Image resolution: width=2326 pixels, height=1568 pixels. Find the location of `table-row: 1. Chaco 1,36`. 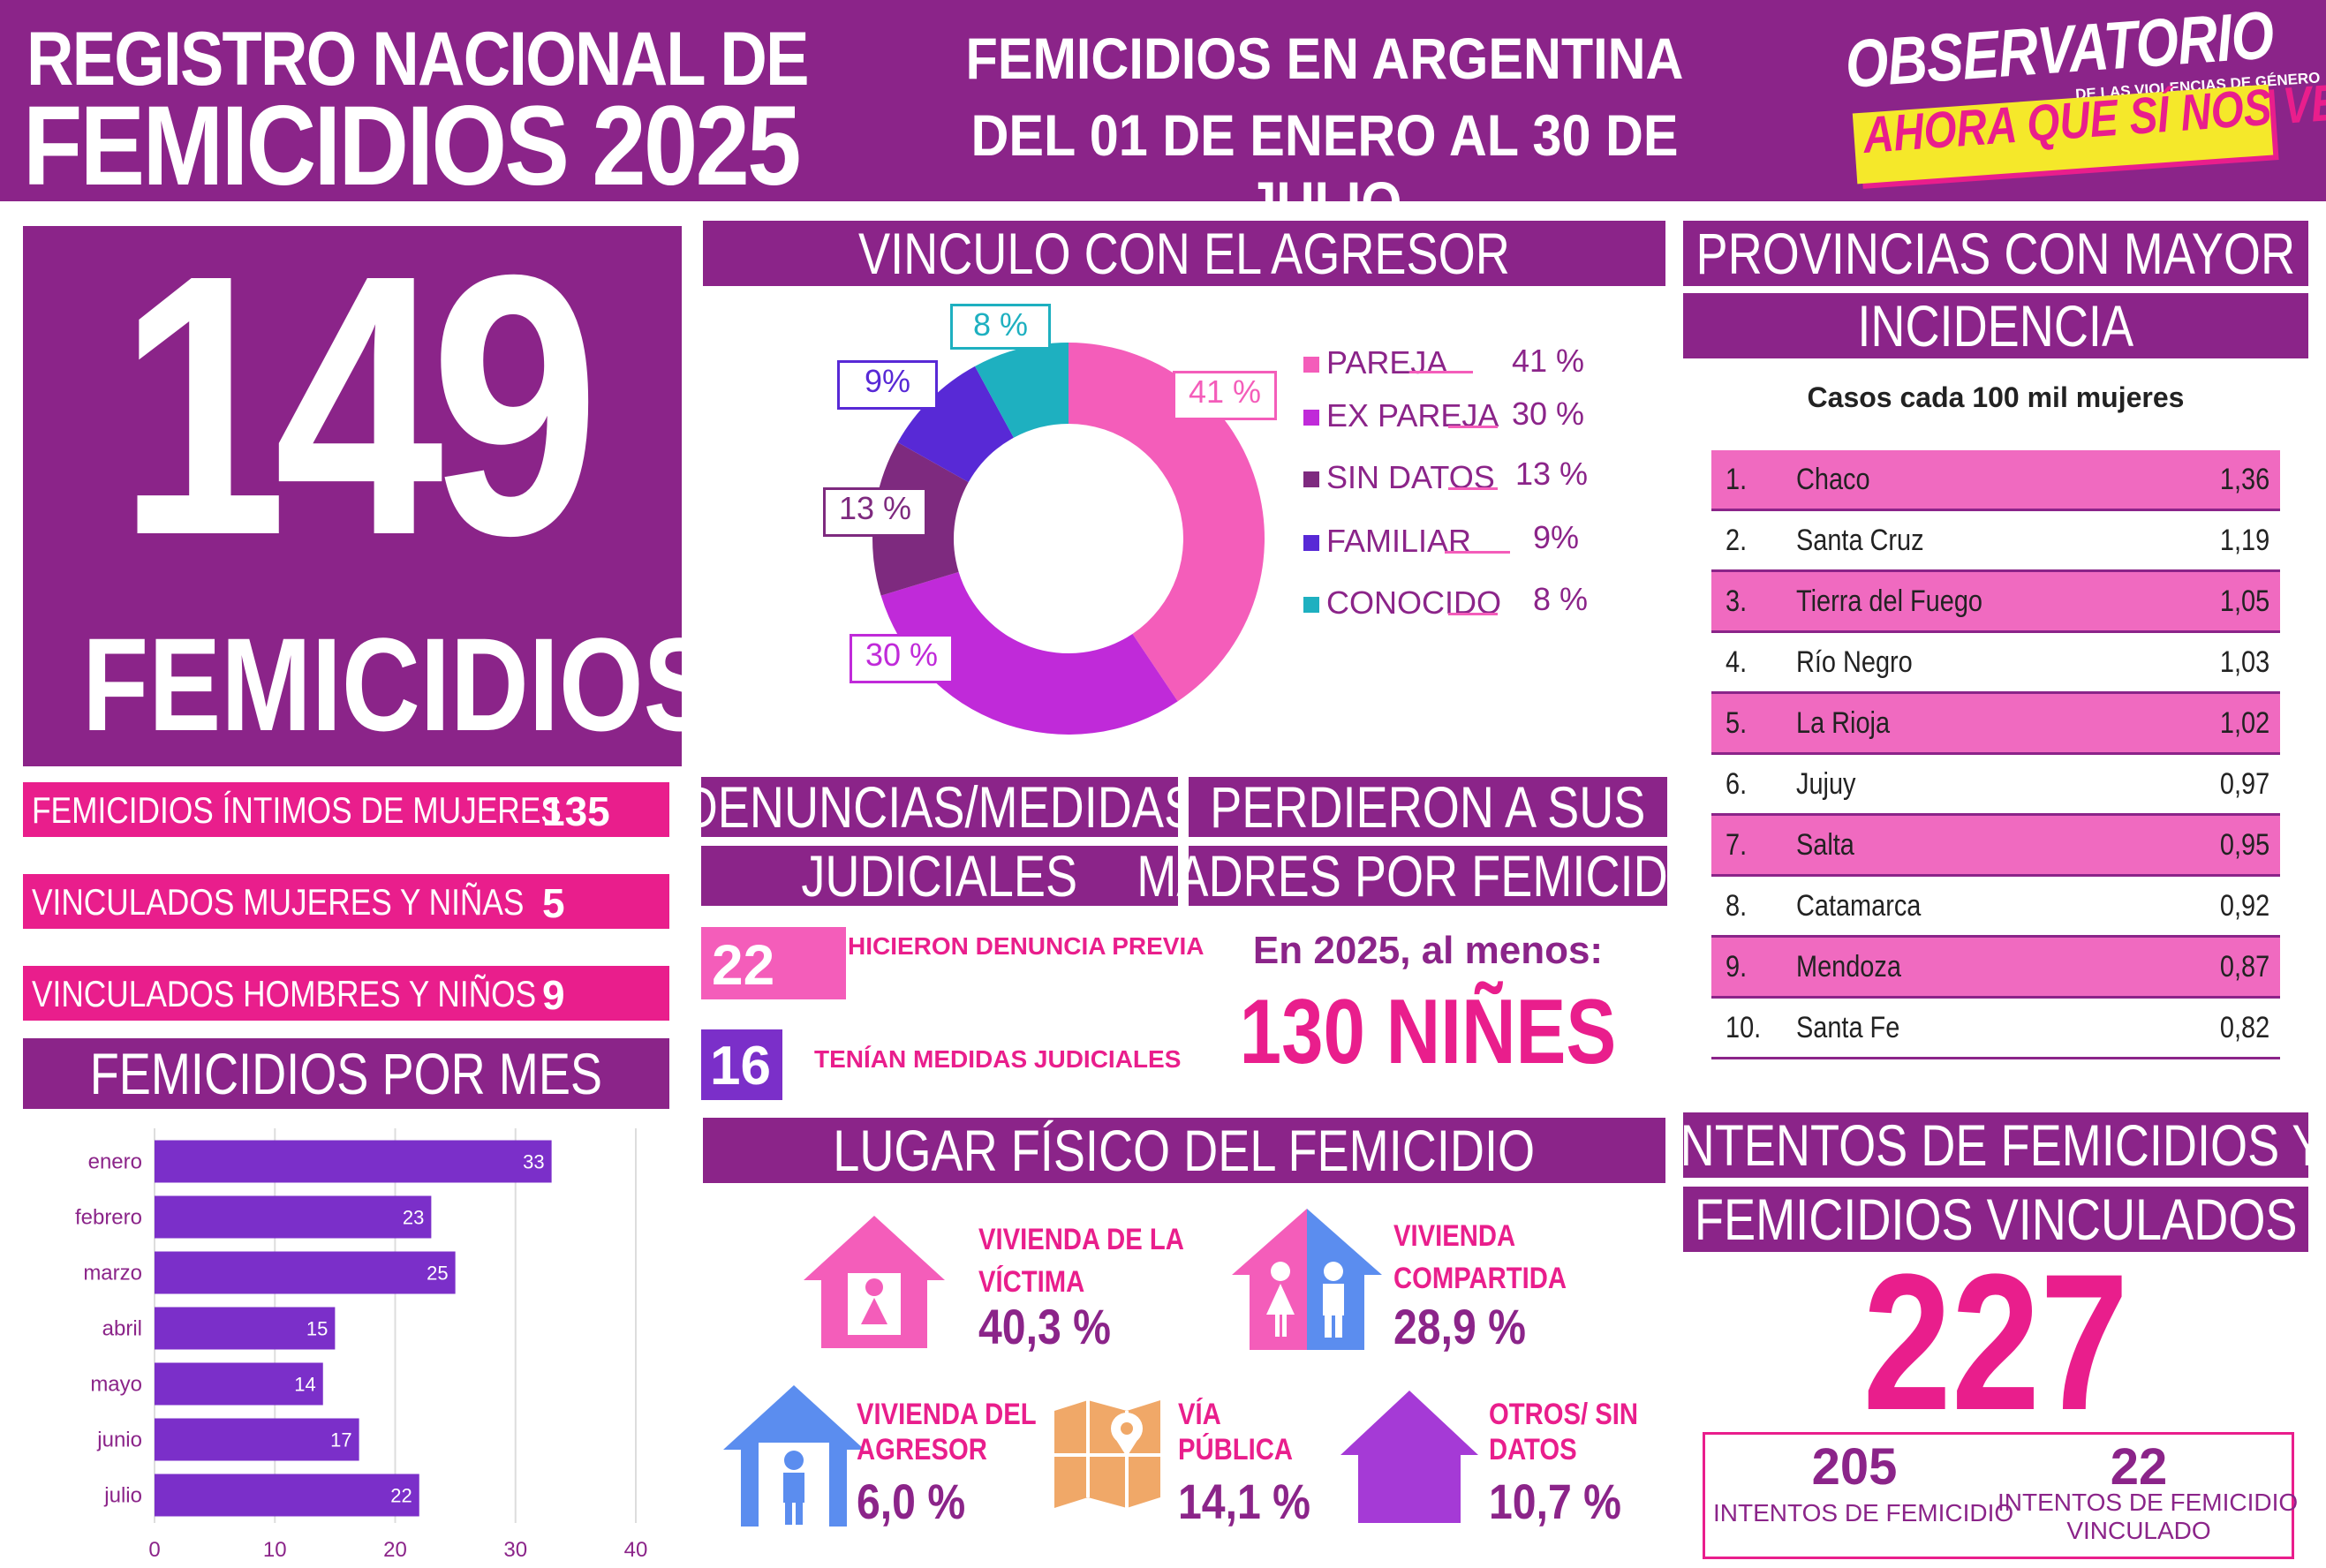

table-row: 1. Chaco 1,36 is located at coordinates (1995, 480).